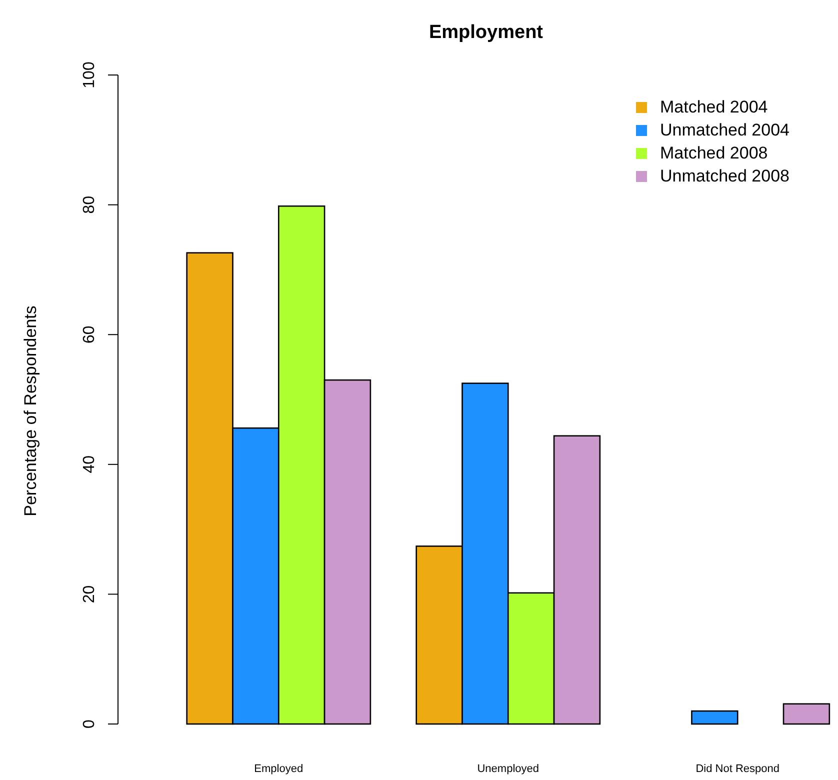 This screenshot has width=838, height=780. What do you see at coordinates (30, 411) in the screenshot?
I see `y-axis-title: Percentage of Respondents` at bounding box center [30, 411].